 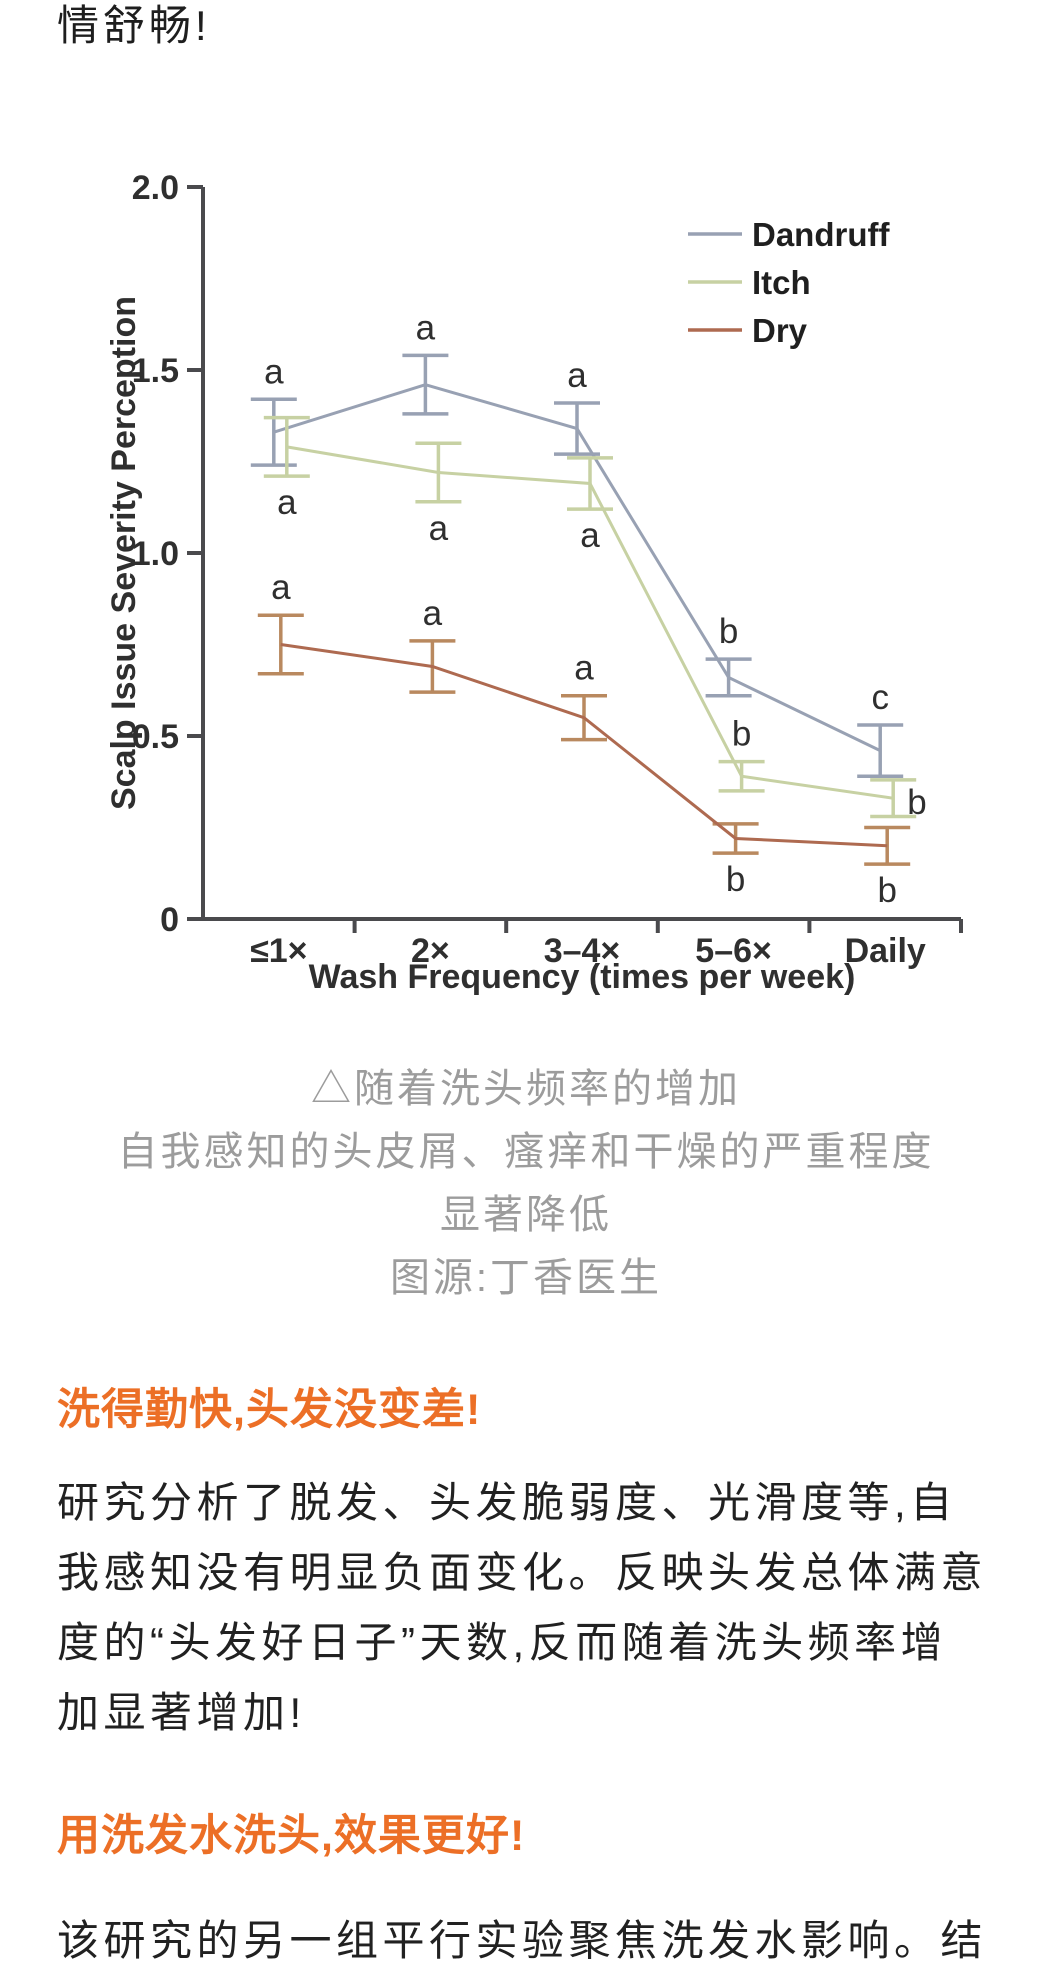 I want to click on legend-item-itch: Itch, so click(x=749, y=282).